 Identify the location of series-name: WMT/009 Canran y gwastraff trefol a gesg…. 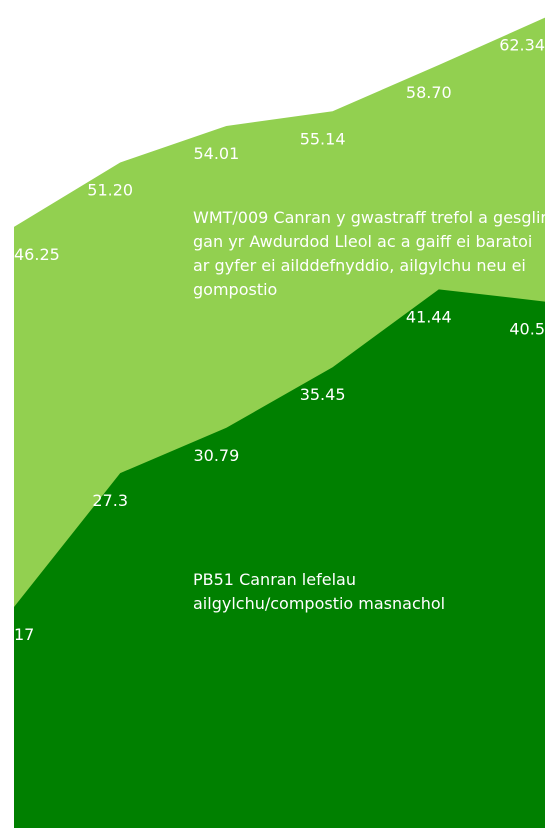
(369, 253).